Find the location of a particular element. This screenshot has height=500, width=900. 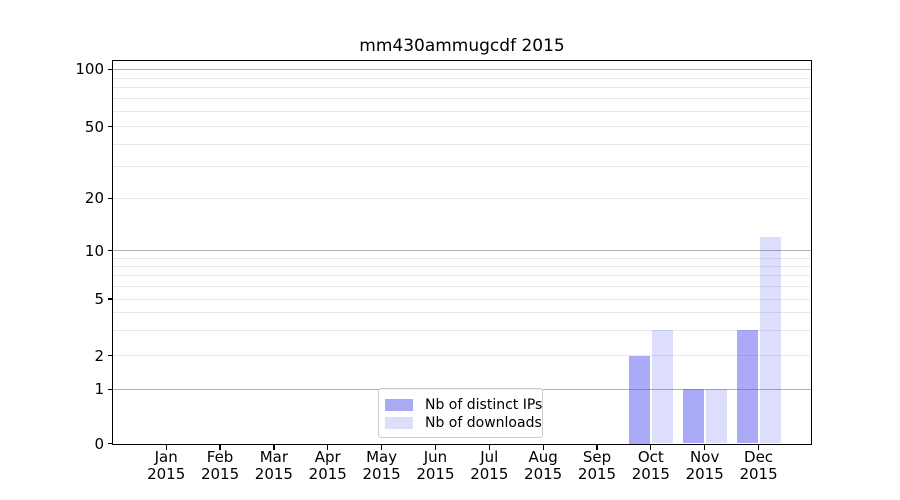

y-tick-label-10: 10 is located at coordinates (94, 250).